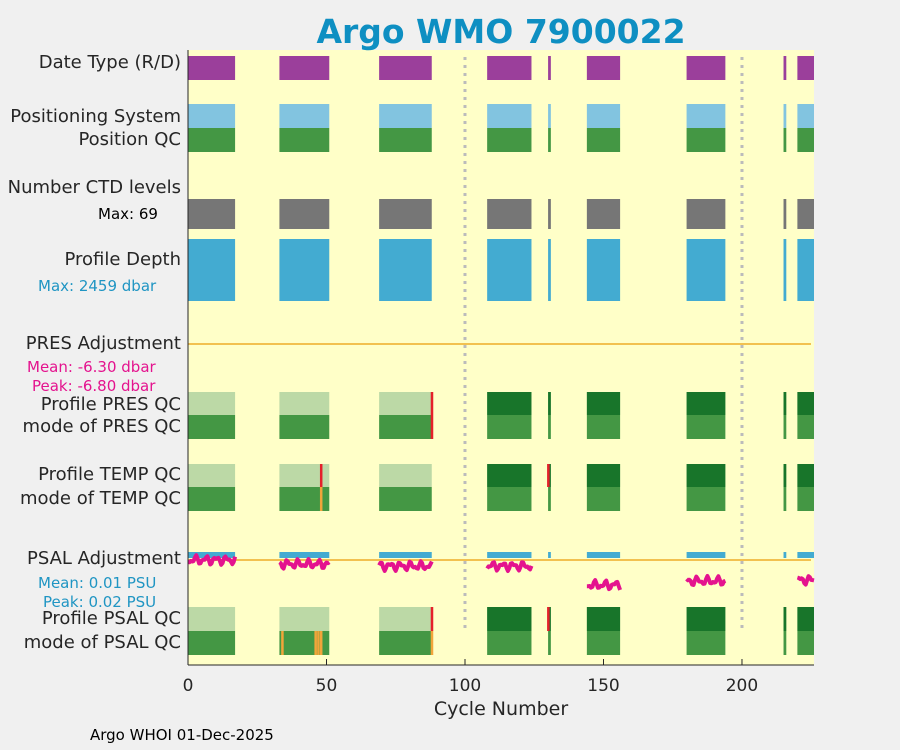  I want to click on label-position-qc: Position QC, so click(129, 139).